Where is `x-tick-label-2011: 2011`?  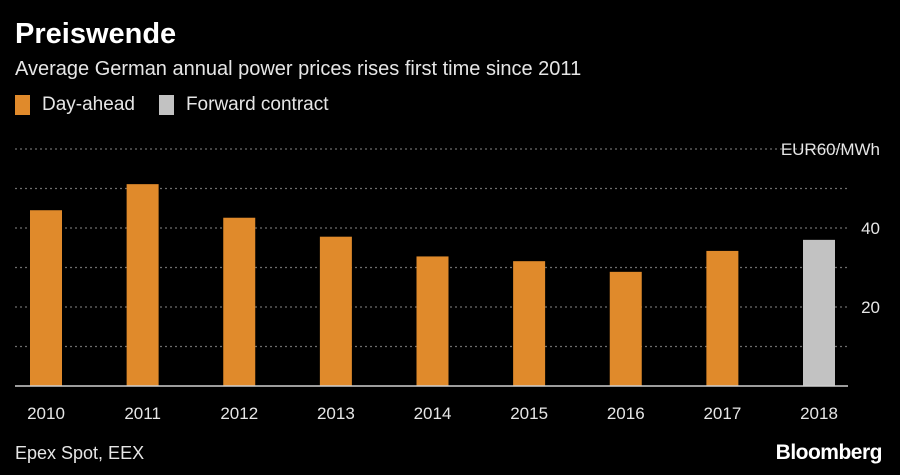
x-tick-label-2011: 2011 is located at coordinates (142, 413).